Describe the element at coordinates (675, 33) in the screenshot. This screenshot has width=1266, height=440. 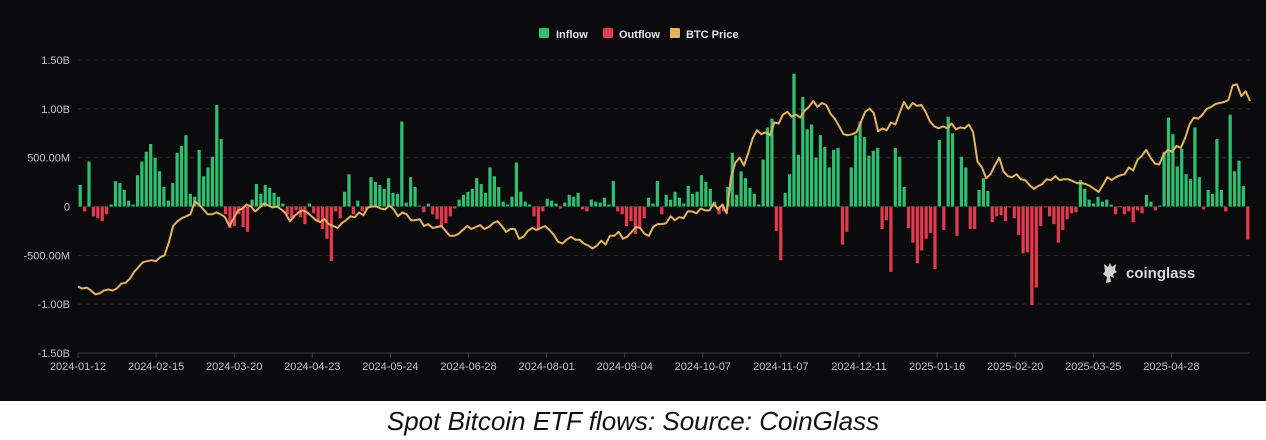
I see `legend-btc-price-swatch` at that location.